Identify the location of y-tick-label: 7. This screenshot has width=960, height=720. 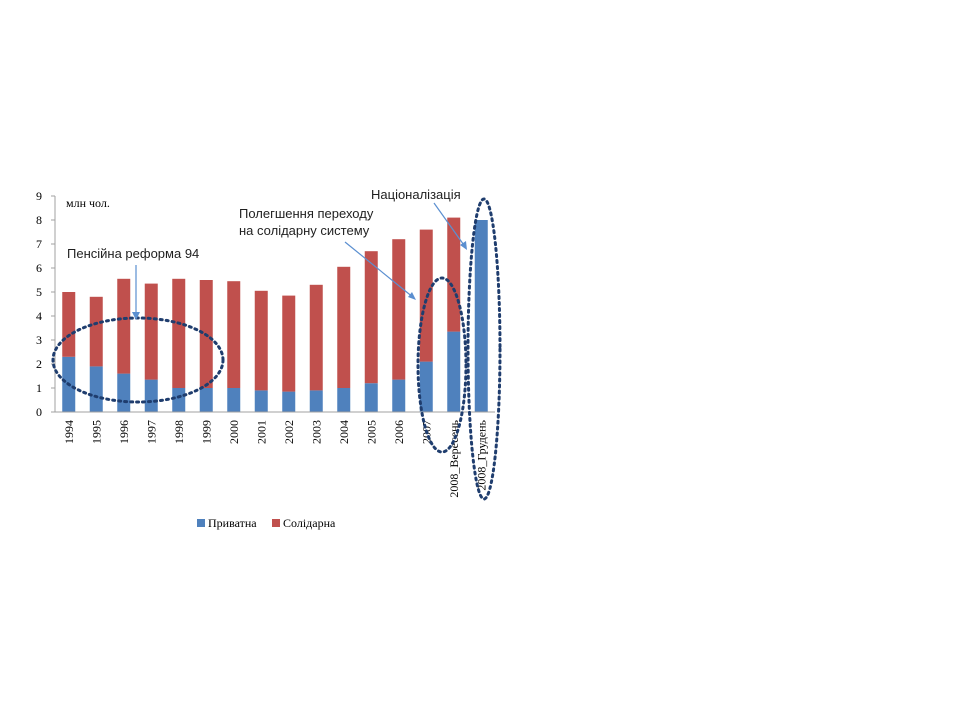
(39, 244).